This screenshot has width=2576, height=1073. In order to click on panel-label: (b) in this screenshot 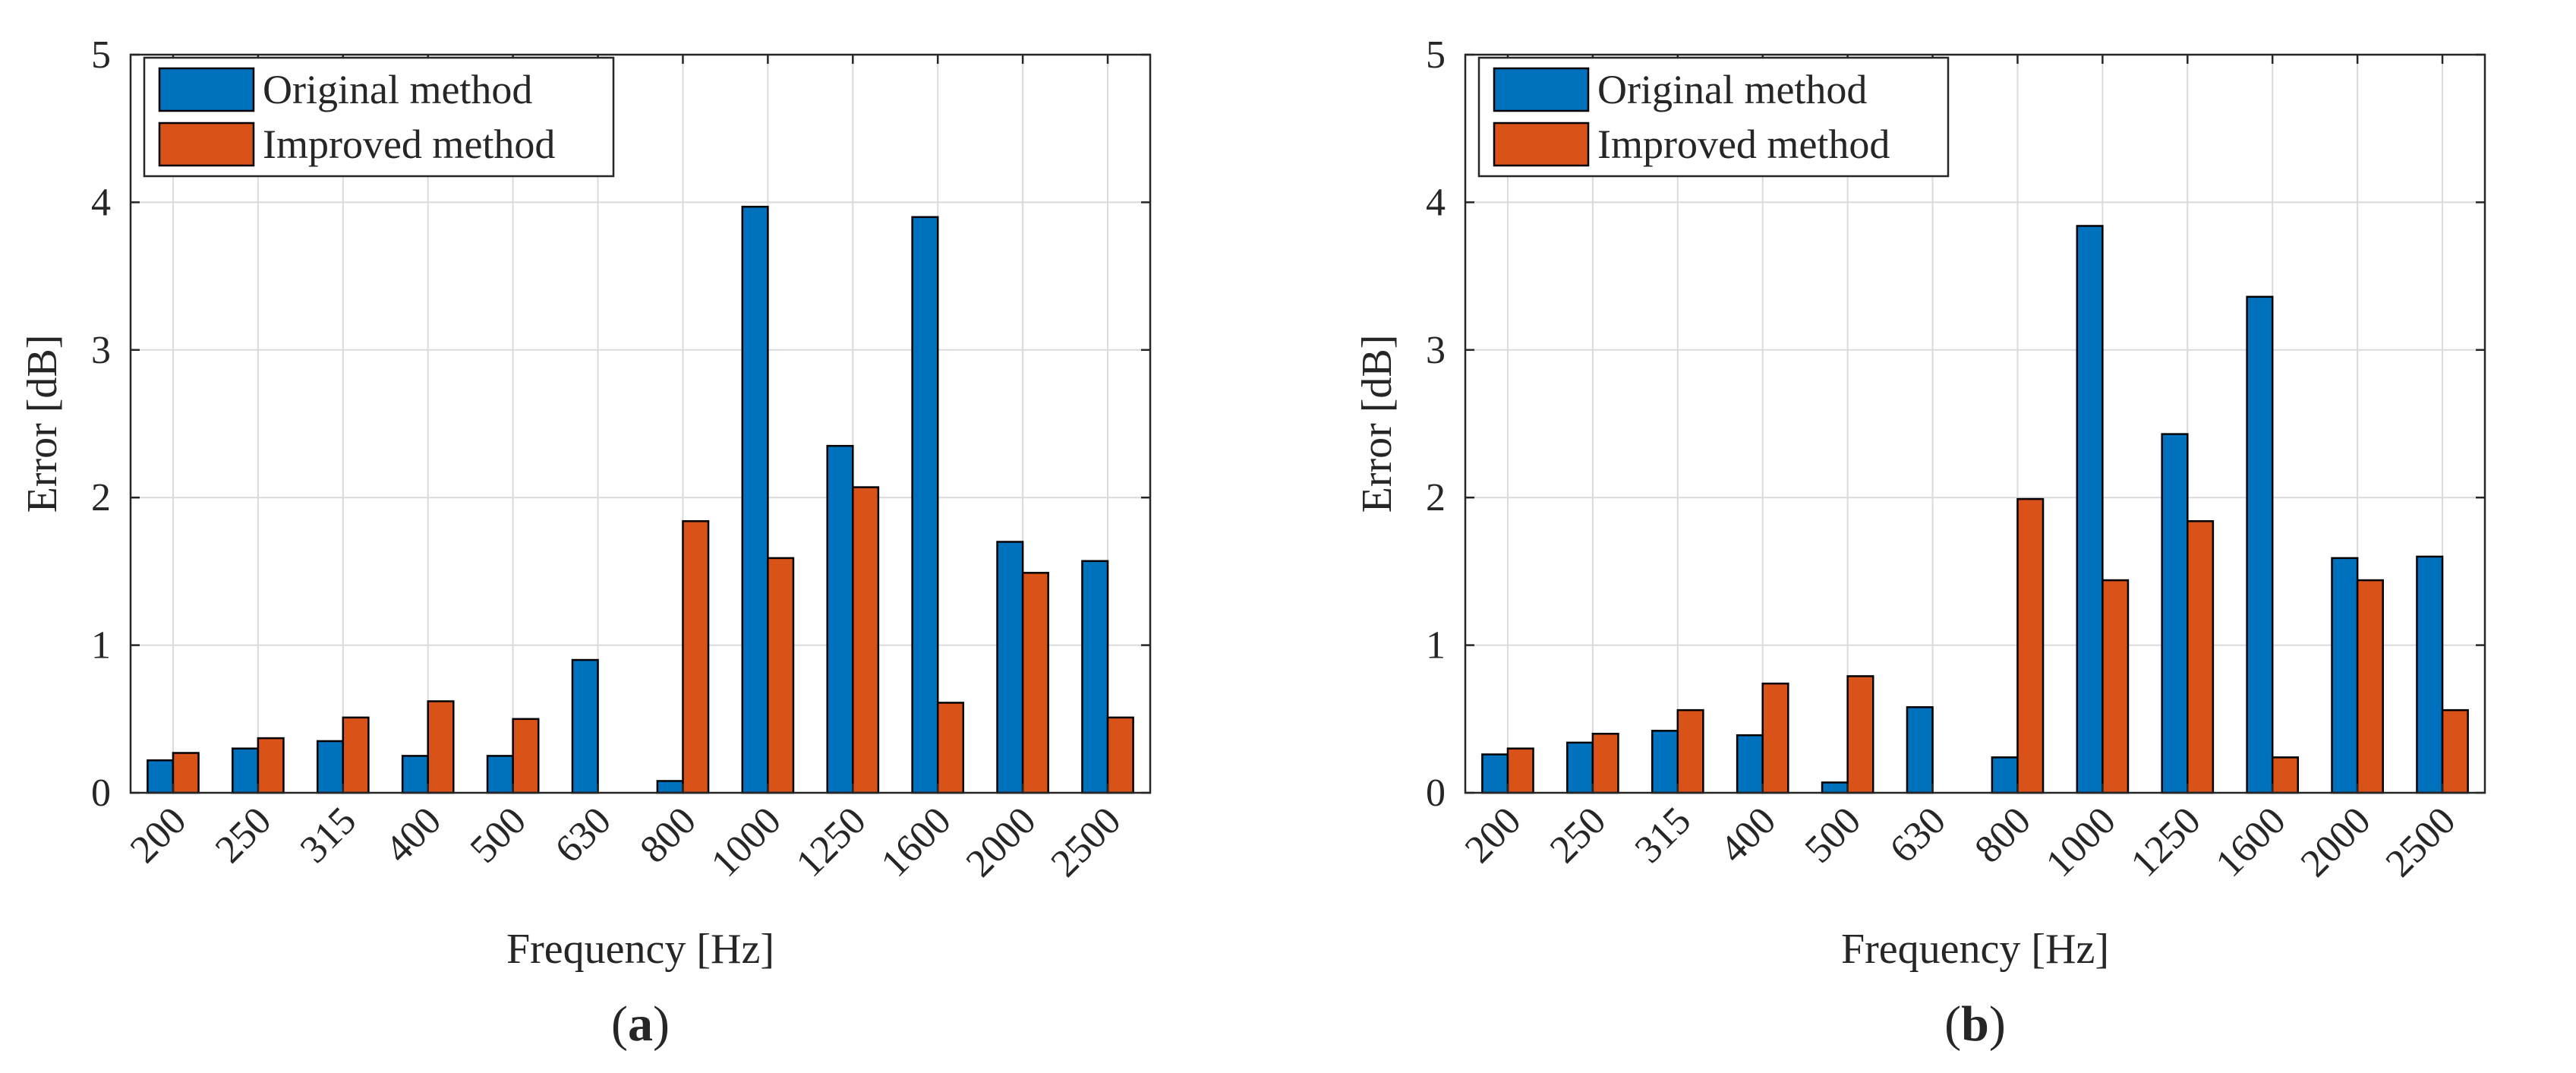, I will do `click(1975, 1024)`.